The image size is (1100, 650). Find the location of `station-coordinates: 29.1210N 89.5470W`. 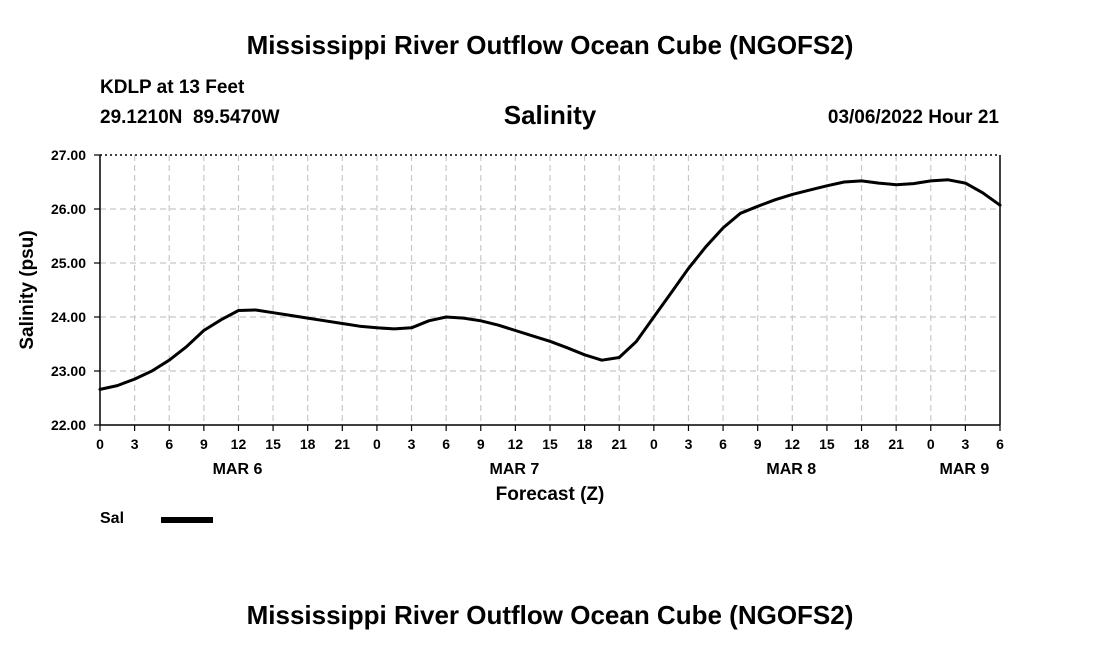

station-coordinates: 29.1210N 89.5470W is located at coordinates (190, 117).